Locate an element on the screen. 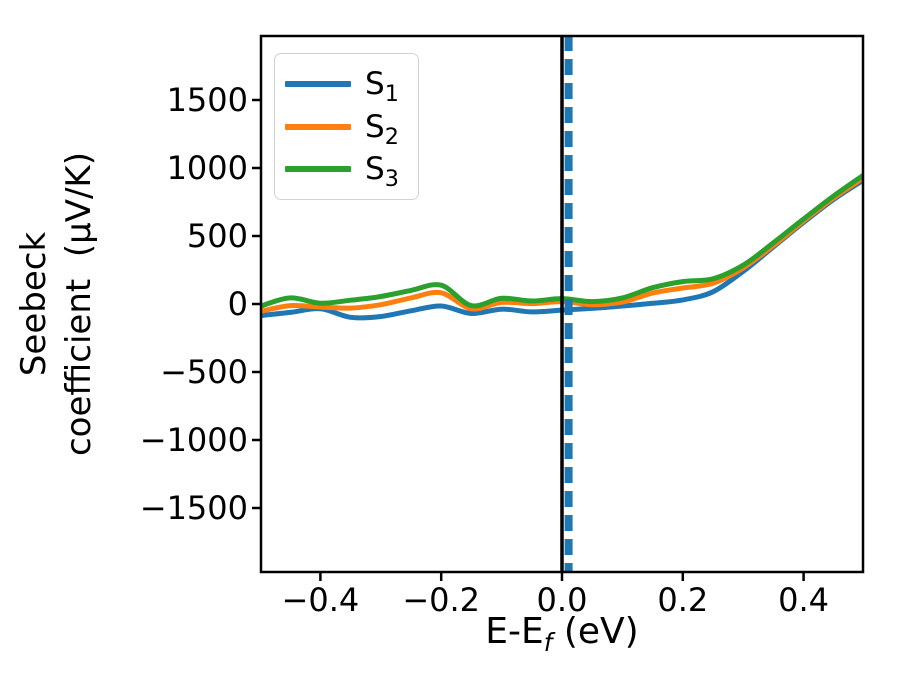 The width and height of the screenshot is (900, 700). legend-label-s1: S1 is located at coordinates (382, 86).